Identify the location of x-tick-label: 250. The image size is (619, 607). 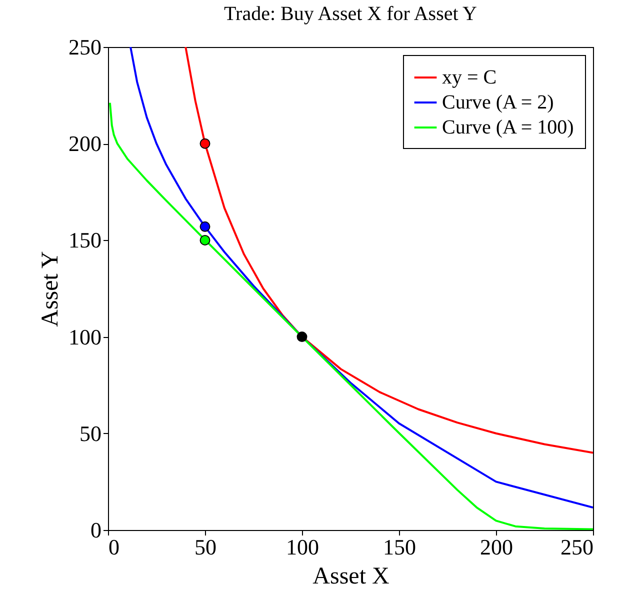
(577, 547).